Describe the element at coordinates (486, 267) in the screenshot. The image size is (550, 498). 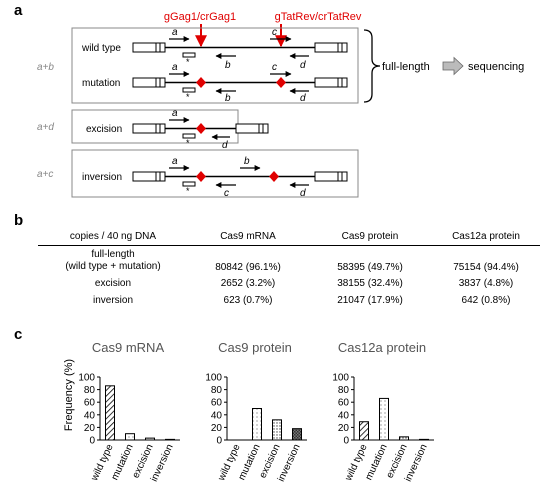
I see `table-cell: 75154 (94.4%)` at that location.